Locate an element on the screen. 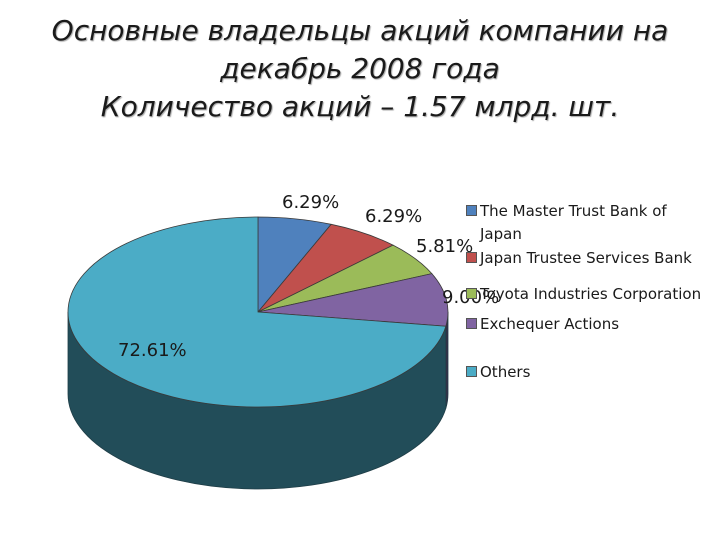  legend-label-4: Others is located at coordinates (505, 372).